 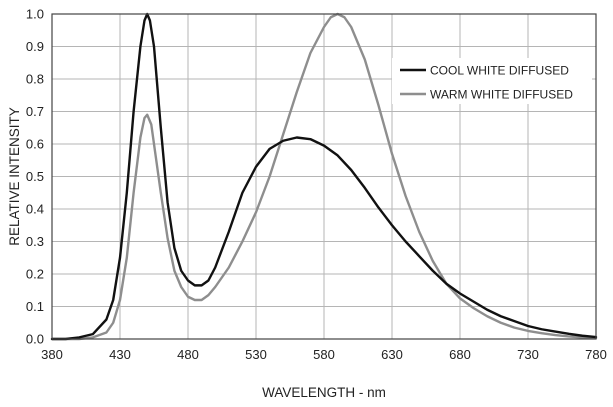 I want to click on y-tick-label: 0.8, so click(x=35, y=79).